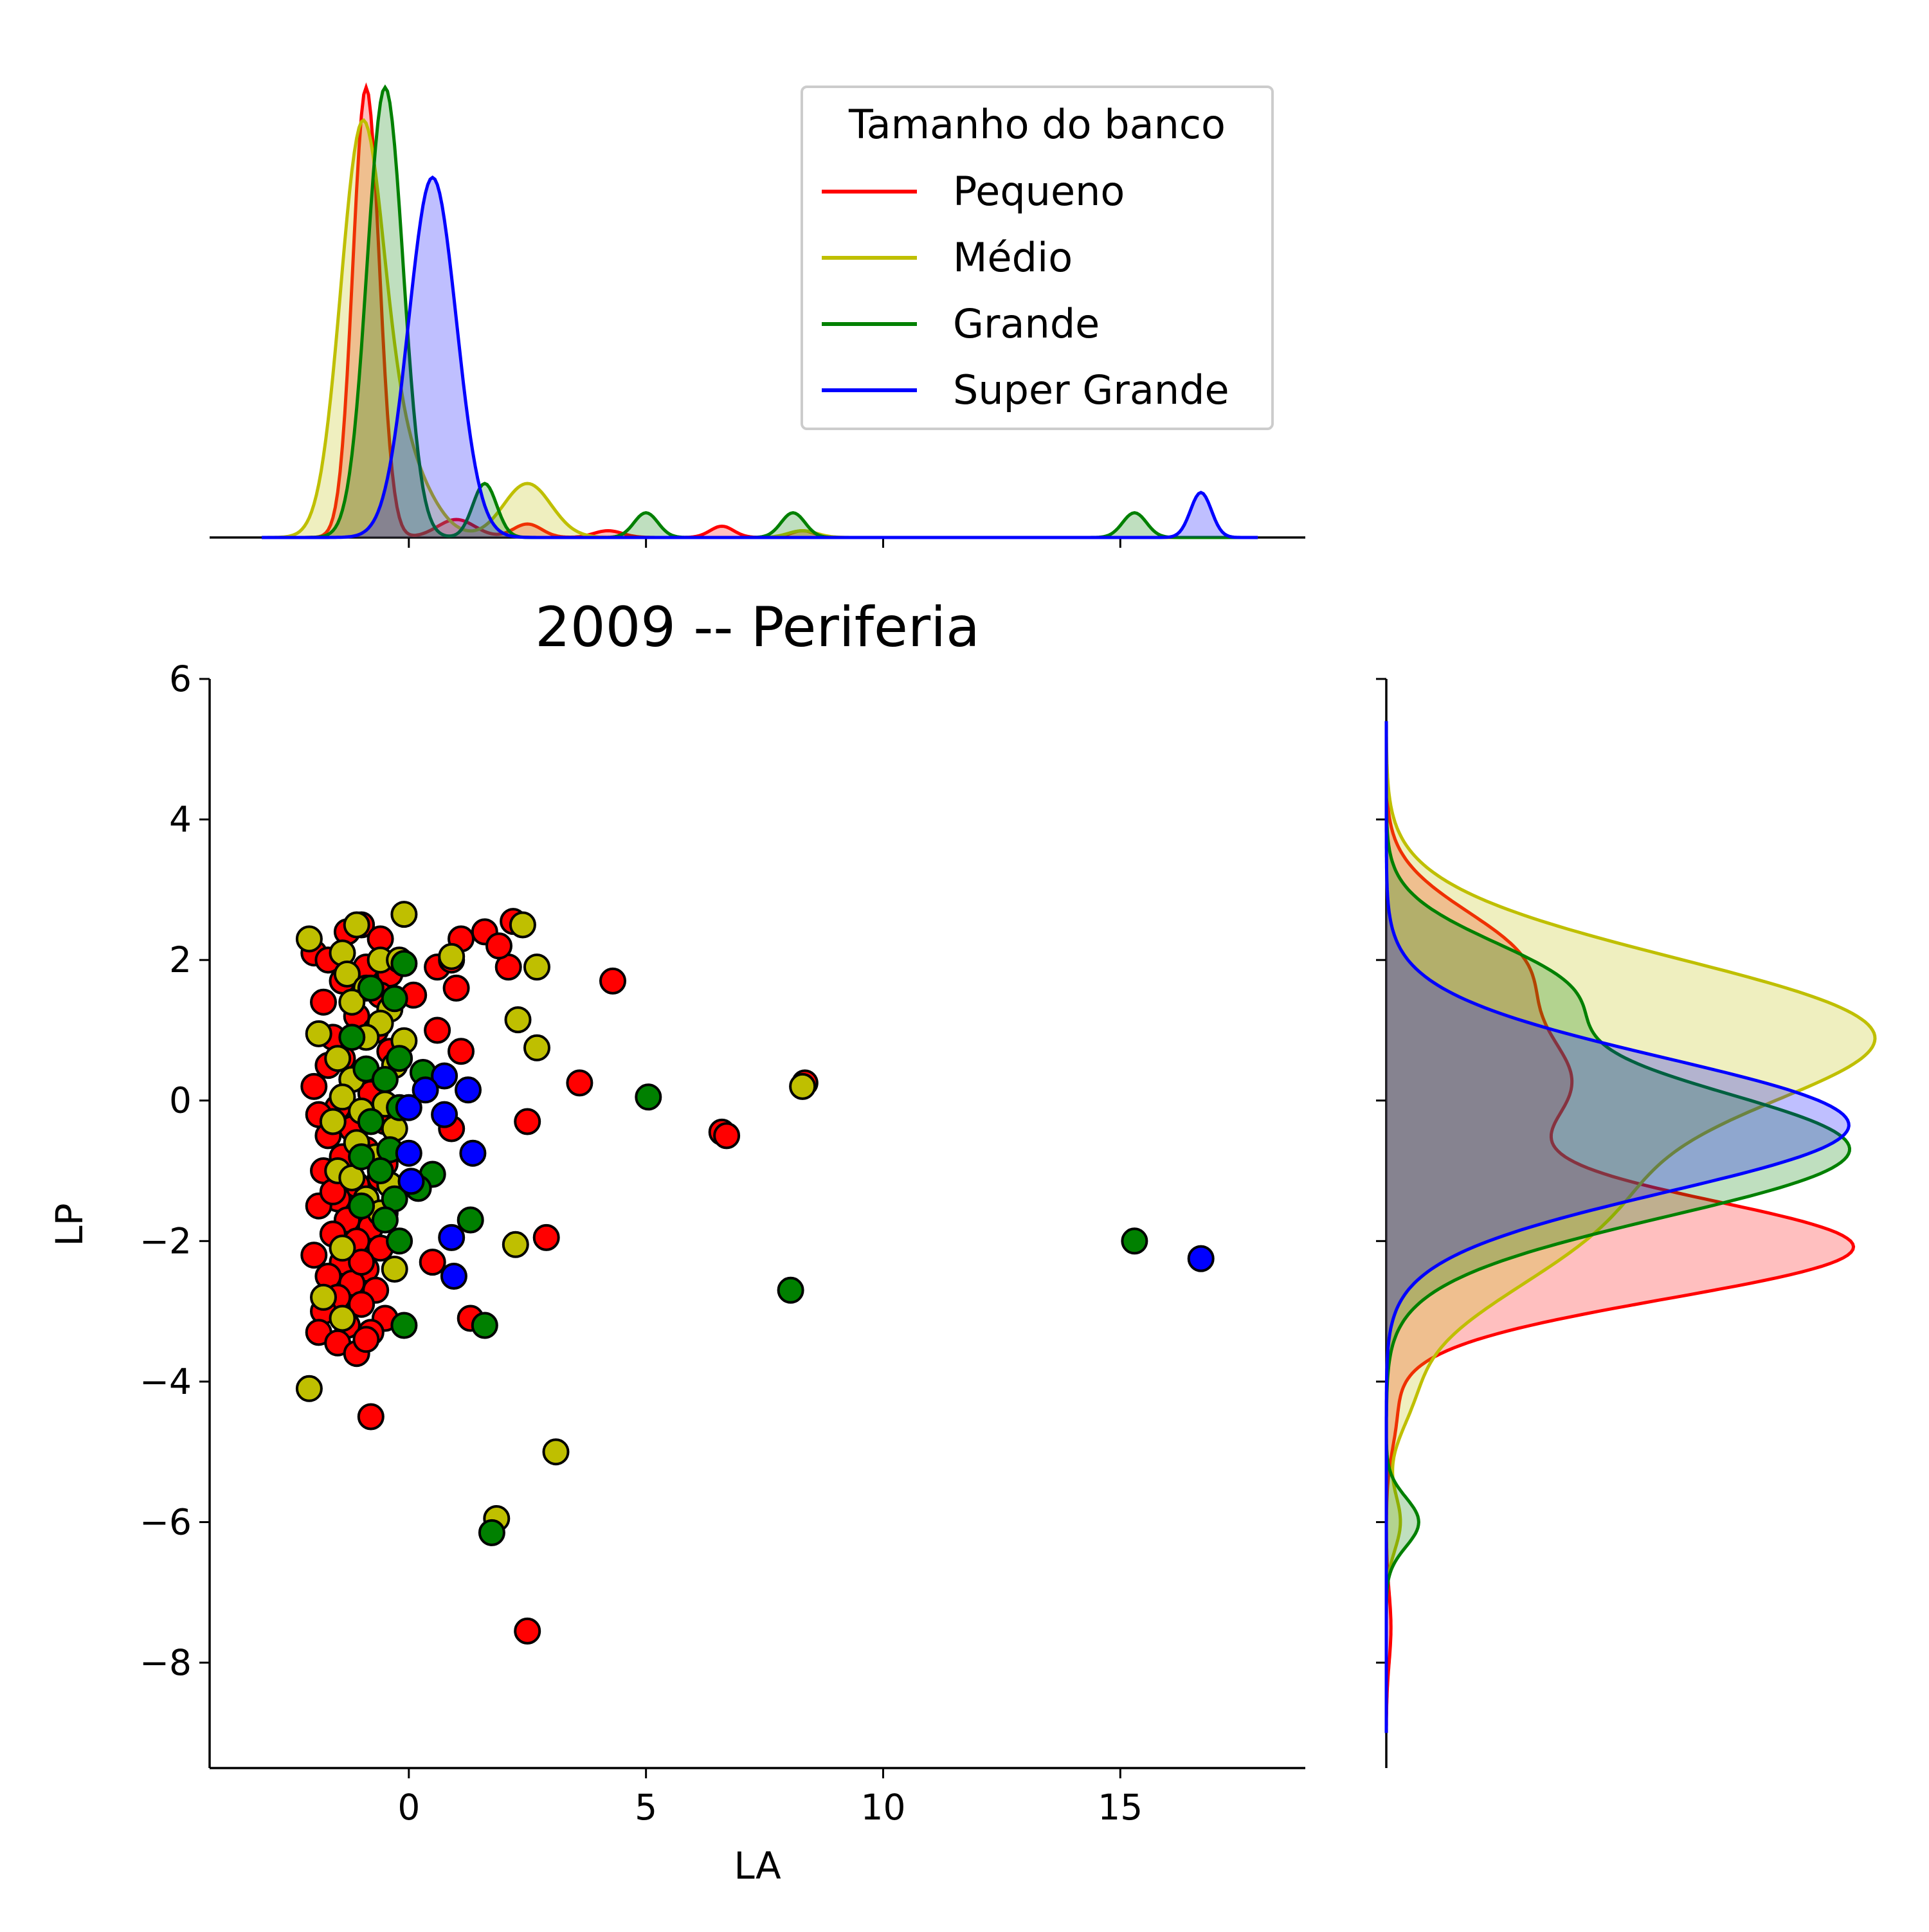  Describe the element at coordinates (1037, 124) in the screenshot. I see `legend-title: Tamanho do banco` at that location.